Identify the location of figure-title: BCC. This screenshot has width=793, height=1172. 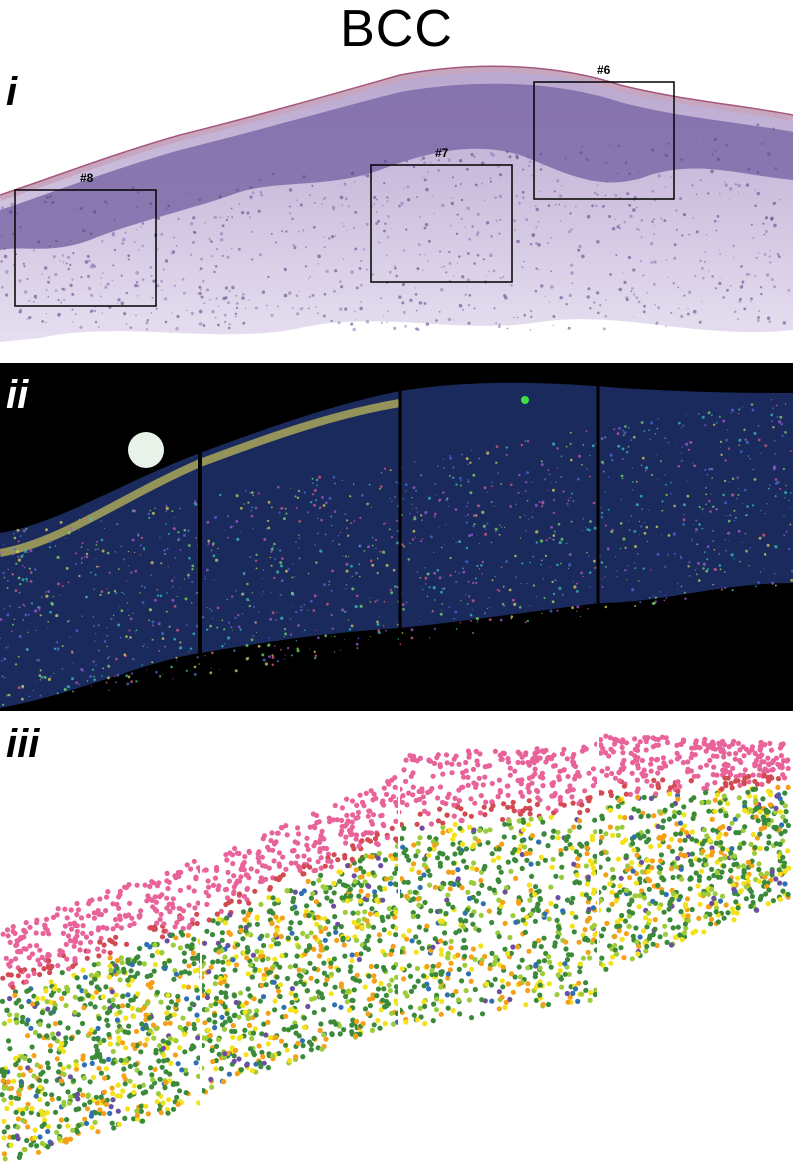
(396, 29).